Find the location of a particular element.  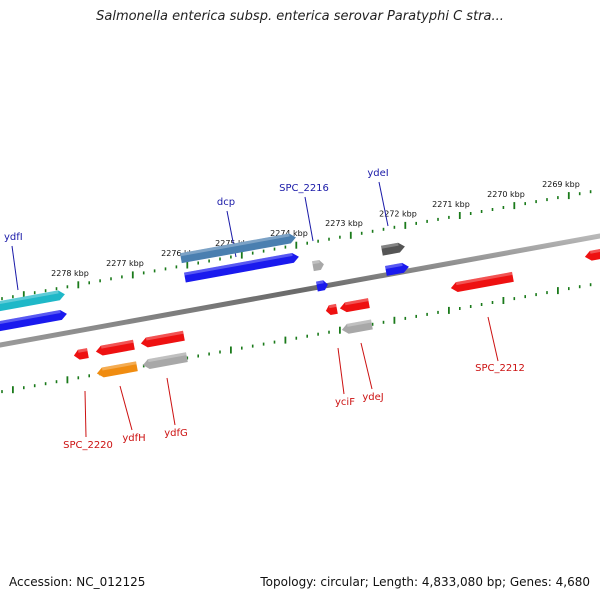

gene-label: ydfI is located at coordinates (13, 237).